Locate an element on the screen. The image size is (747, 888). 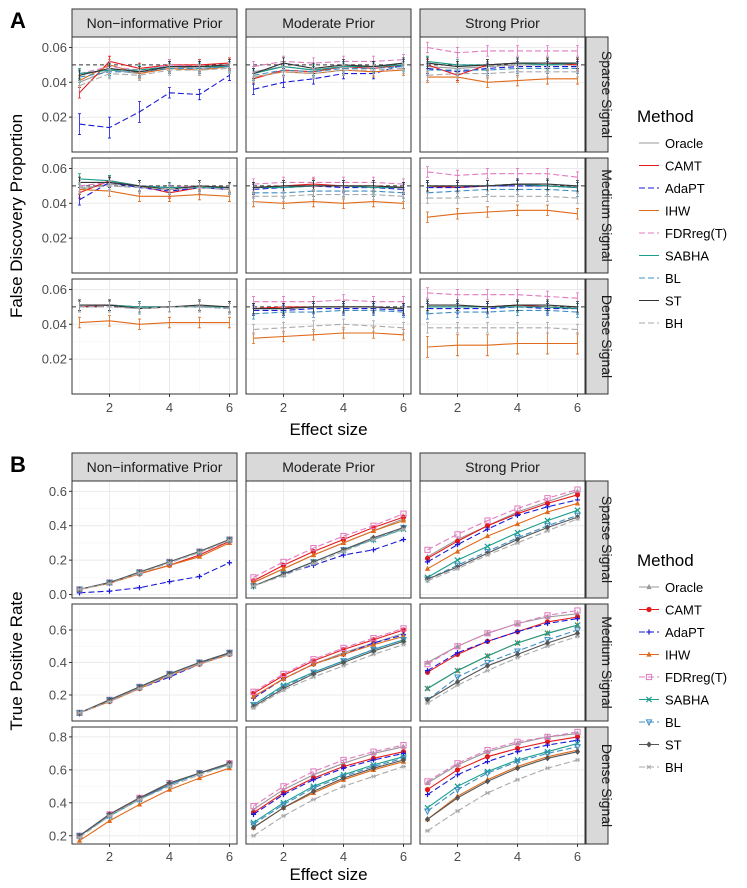
y-tick-label: 0.8 is located at coordinates (58, 736).